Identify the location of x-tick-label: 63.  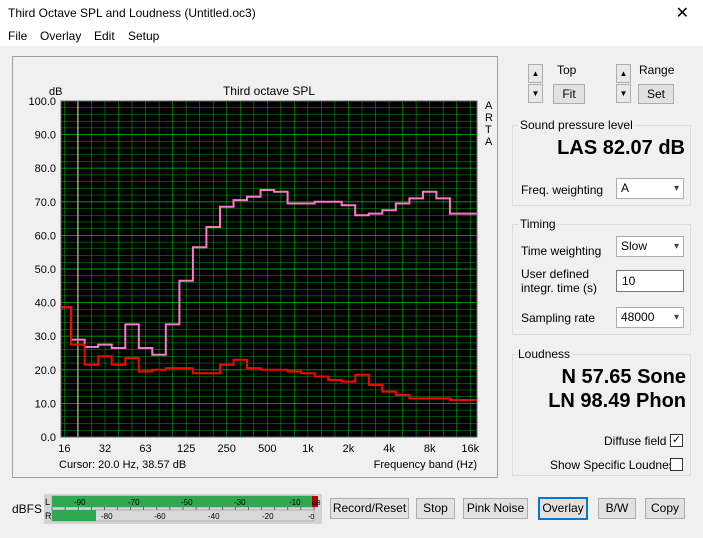
(145, 449).